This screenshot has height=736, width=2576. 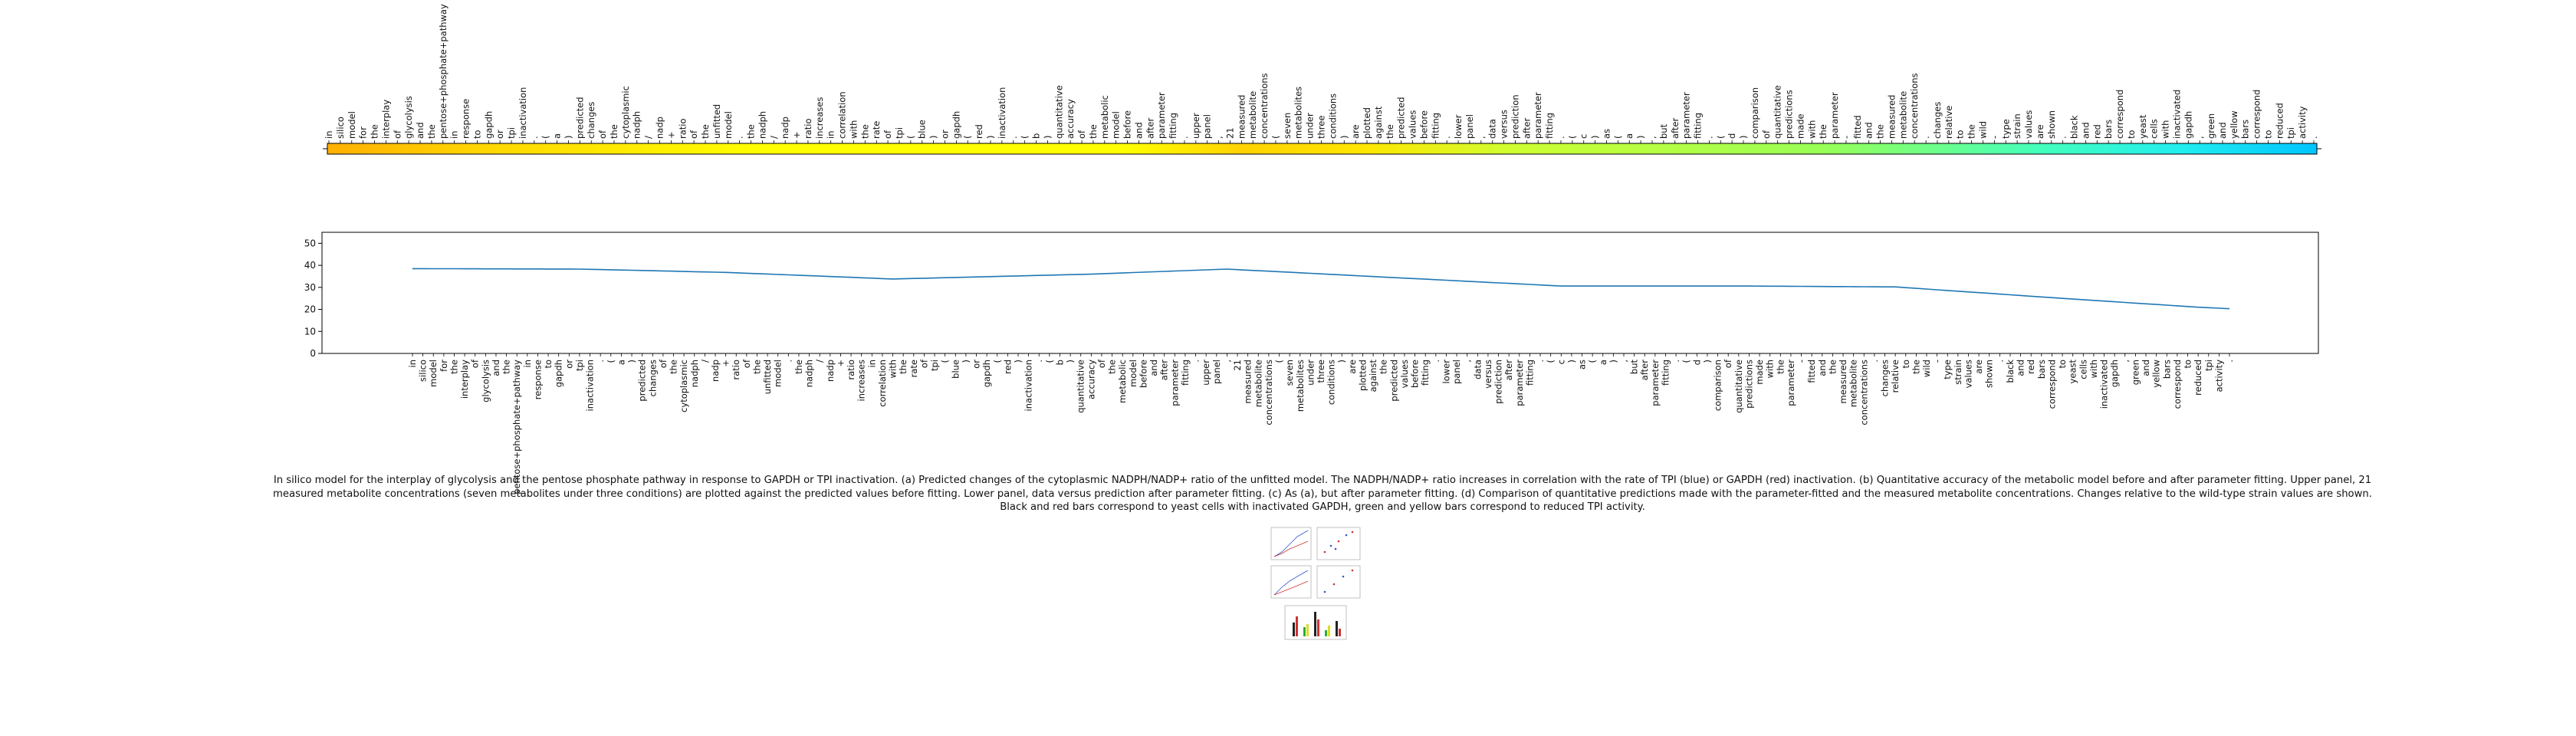 What do you see at coordinates (1401, 118) in the screenshot?
I see `heatmap-token-label: predicted` at bounding box center [1401, 118].